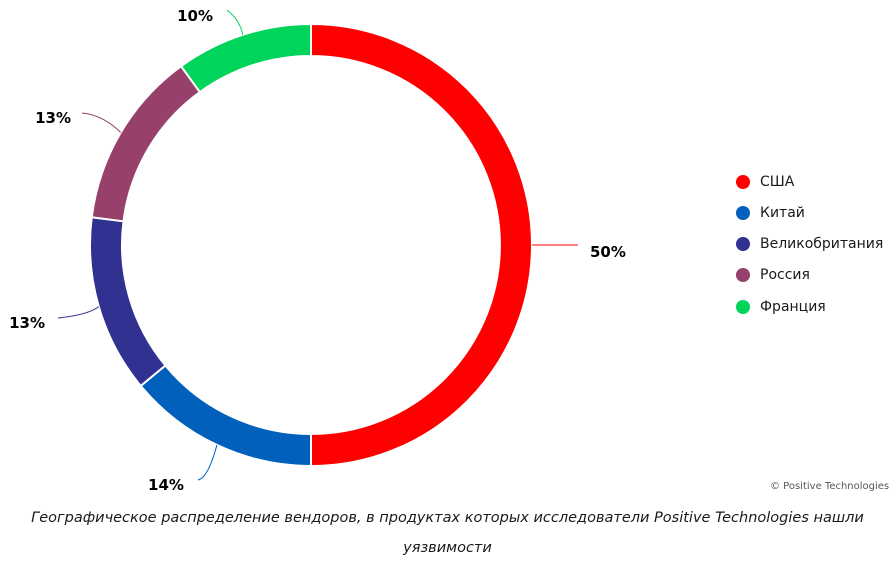 This screenshot has width=895, height=563. I want to click on legend-label-usa: США, so click(777, 181).